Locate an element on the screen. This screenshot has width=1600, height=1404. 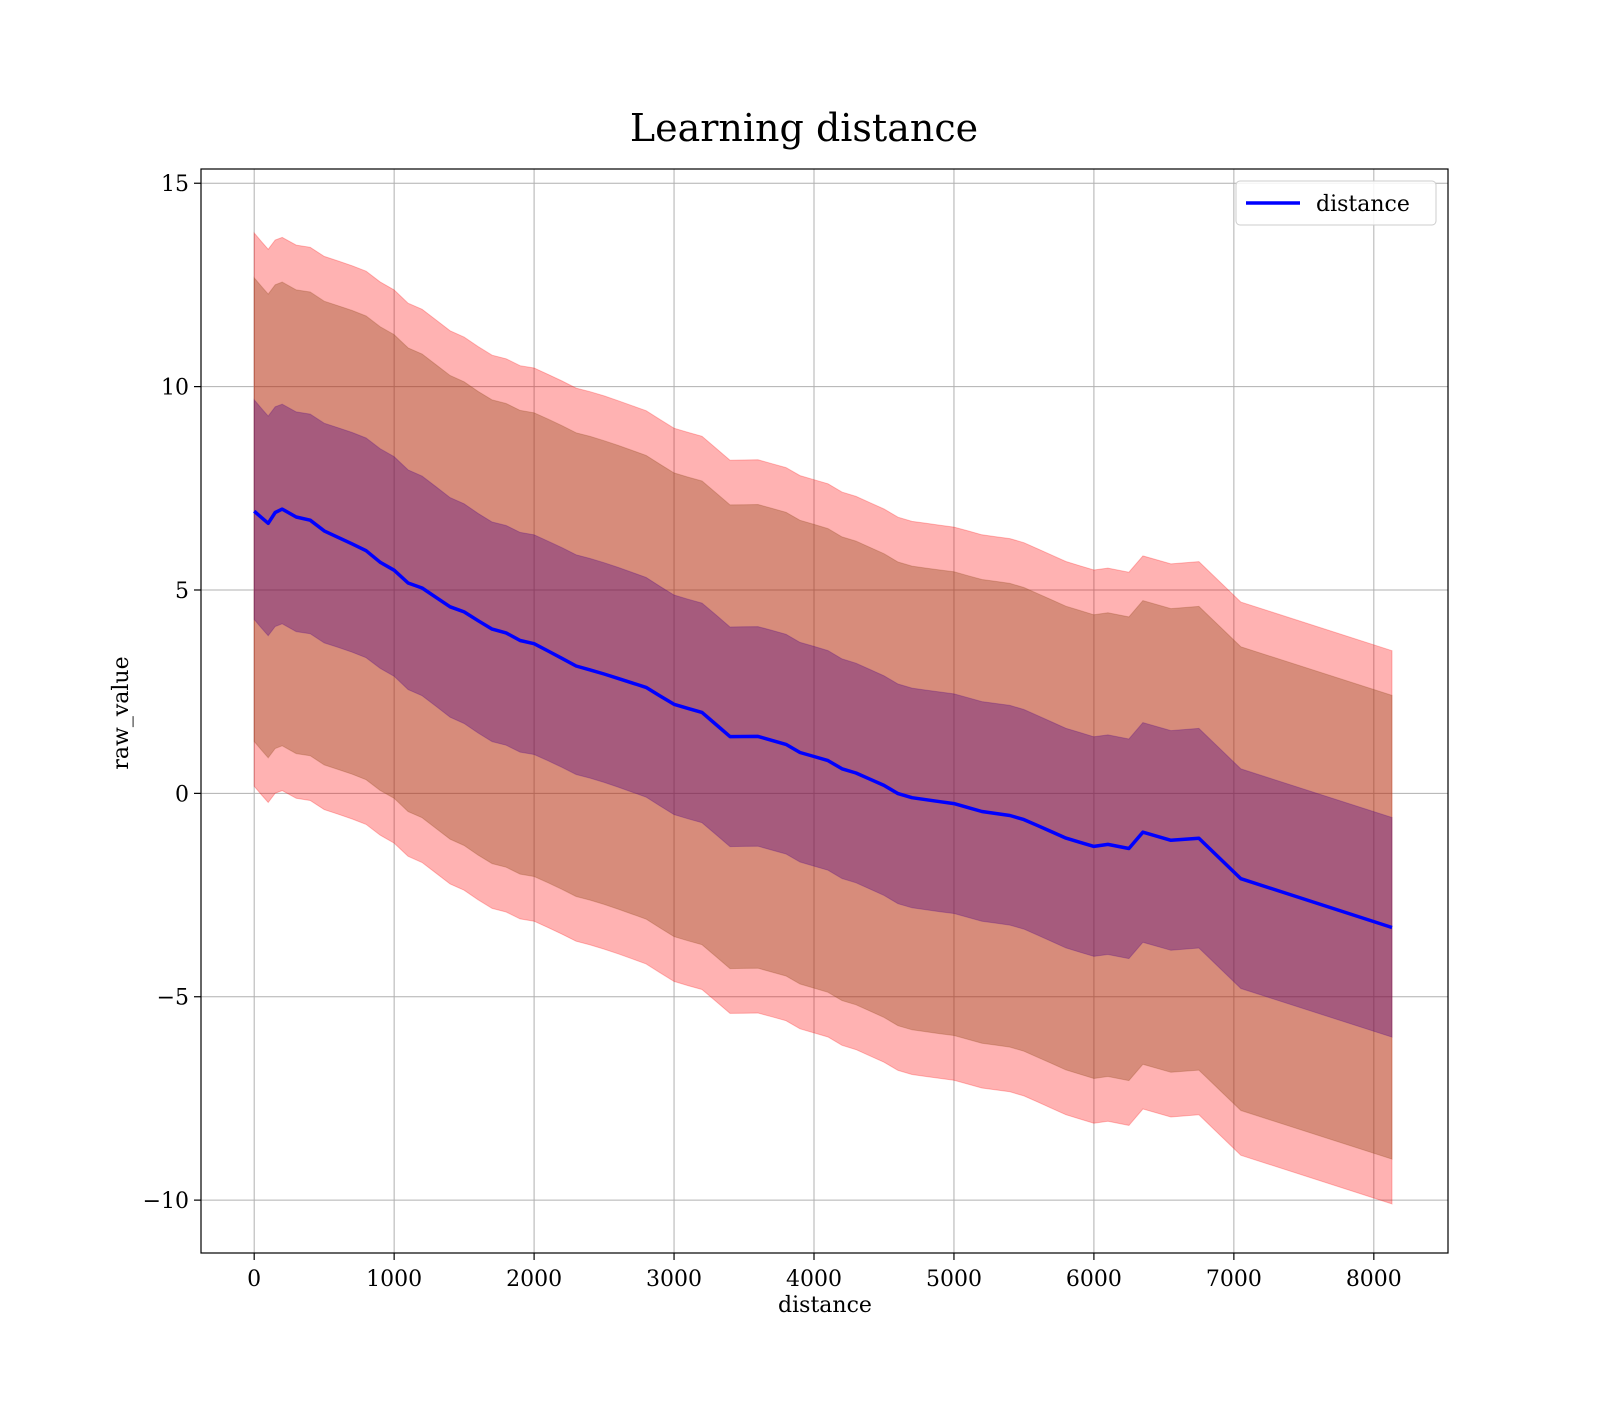
x-tick-label: 6000 is located at coordinates (1094, 1279).